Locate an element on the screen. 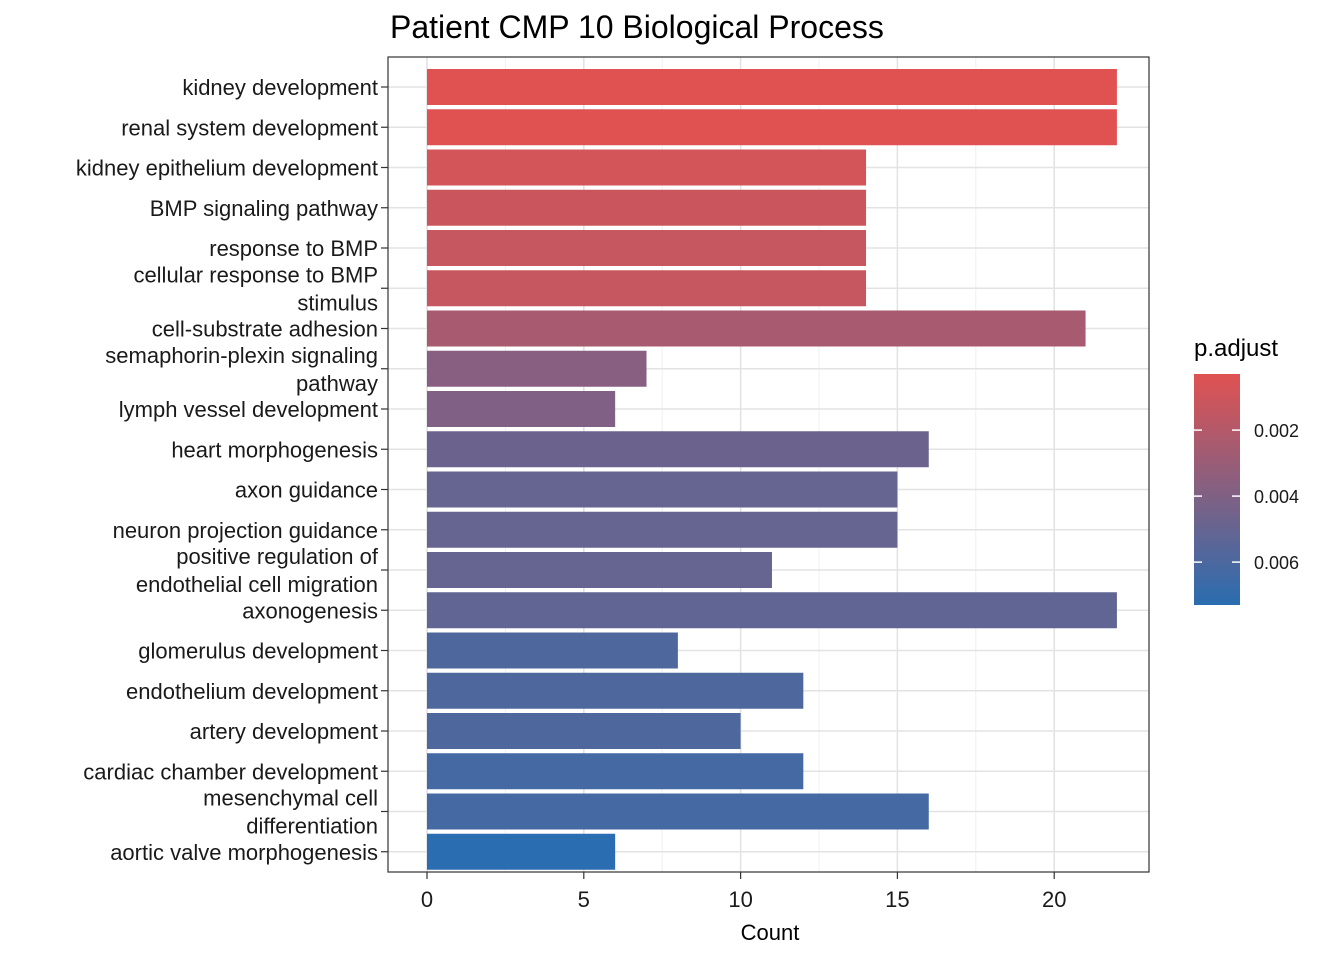  y-tick-label: pathway is located at coordinates (337, 383).